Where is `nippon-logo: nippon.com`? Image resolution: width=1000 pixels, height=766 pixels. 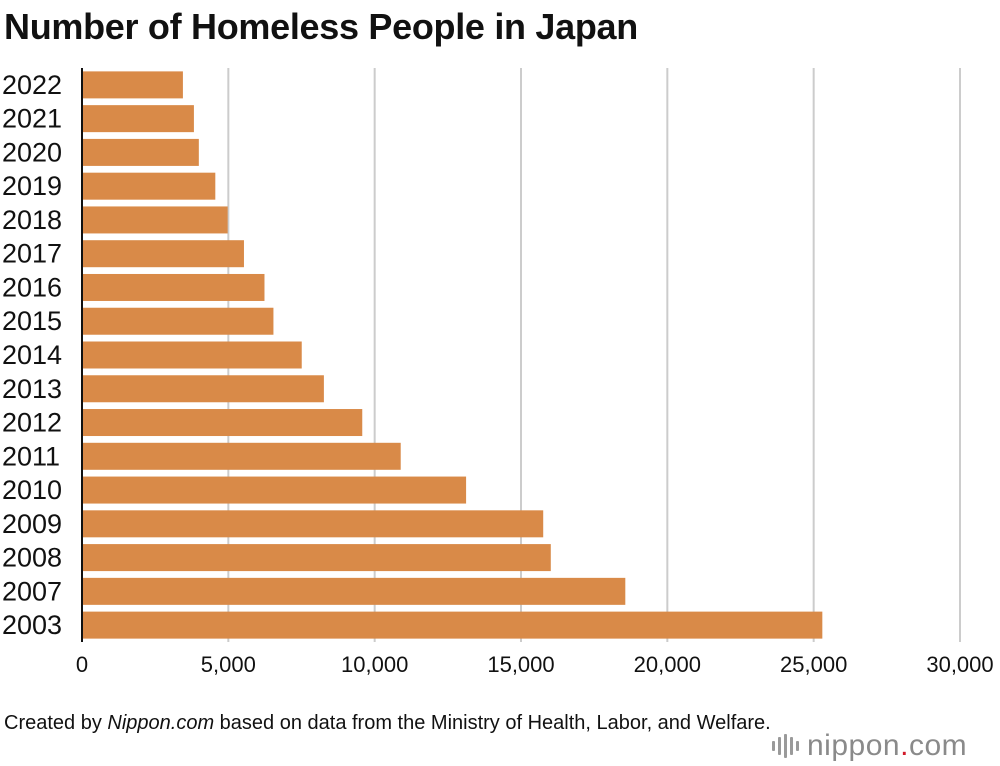 nippon-logo: nippon.com is located at coordinates (869, 746).